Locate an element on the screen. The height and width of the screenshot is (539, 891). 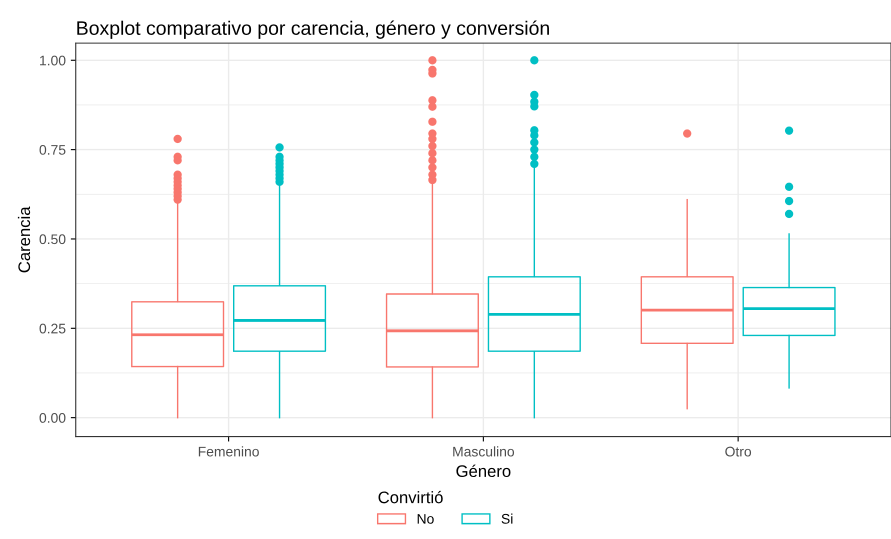
y-tick-label: 0.00 is located at coordinates (53, 417).